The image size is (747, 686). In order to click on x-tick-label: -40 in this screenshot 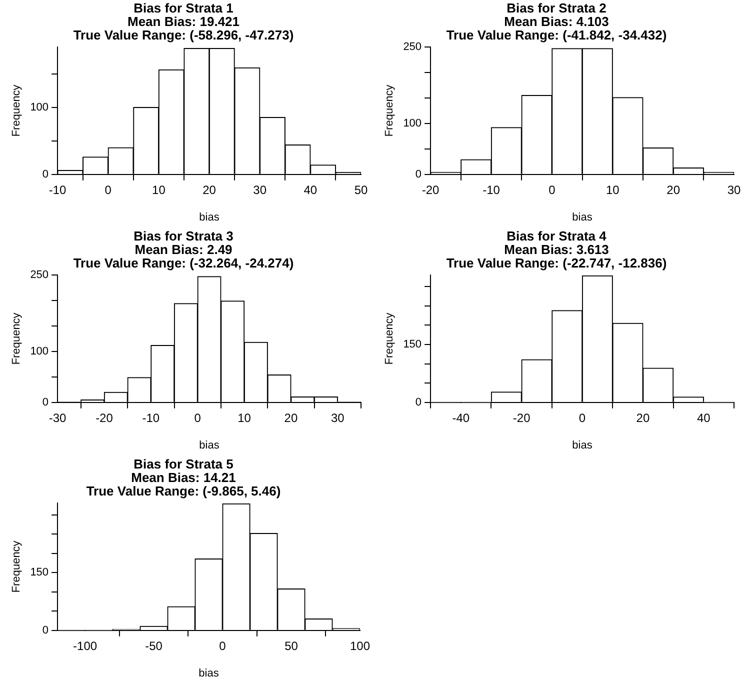, I will do `click(461, 417)`.